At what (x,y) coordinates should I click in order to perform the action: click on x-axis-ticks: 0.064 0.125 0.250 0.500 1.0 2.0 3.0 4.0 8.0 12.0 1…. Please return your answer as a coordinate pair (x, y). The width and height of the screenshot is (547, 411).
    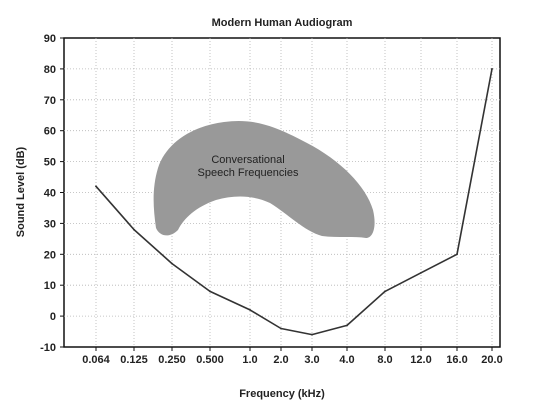
    Looking at the image, I should click on (292, 356).